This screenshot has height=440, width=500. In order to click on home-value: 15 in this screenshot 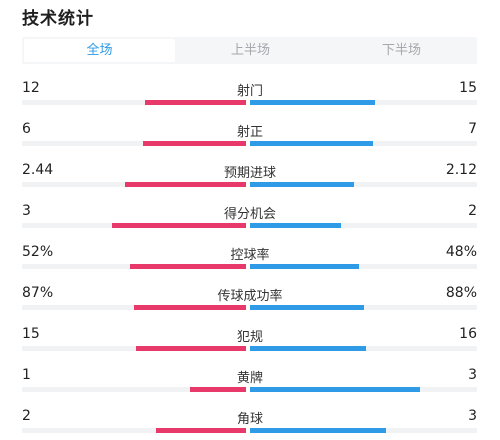, I will do `click(31, 334)`.